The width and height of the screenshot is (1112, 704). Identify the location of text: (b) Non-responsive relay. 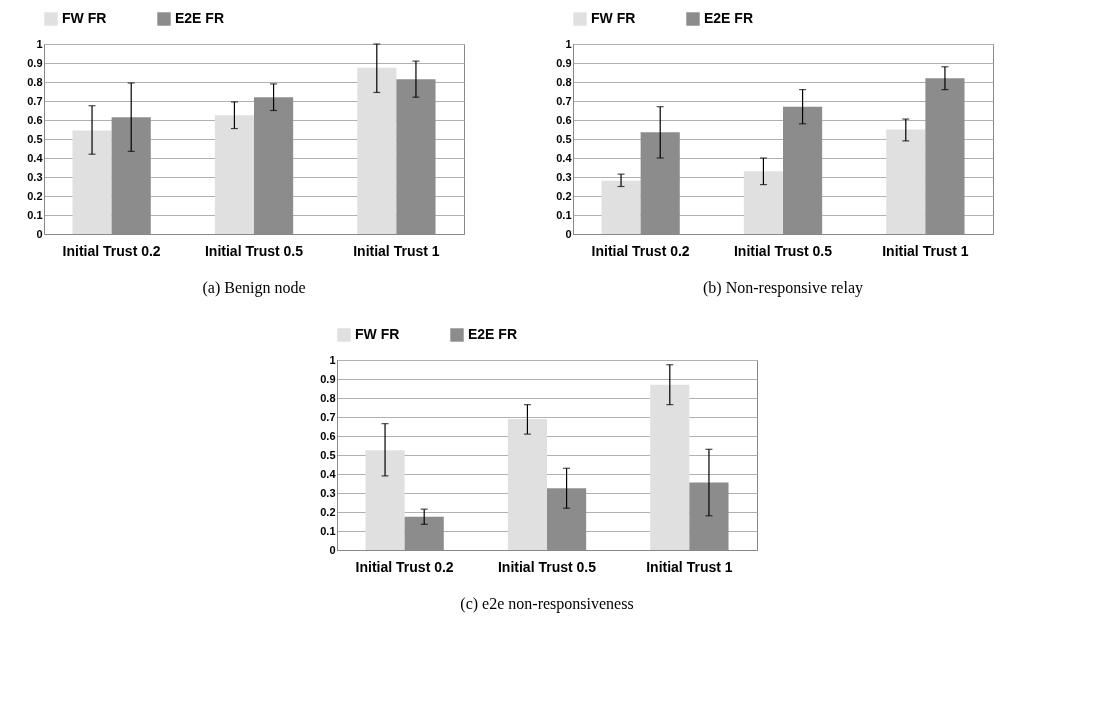
(783, 288).